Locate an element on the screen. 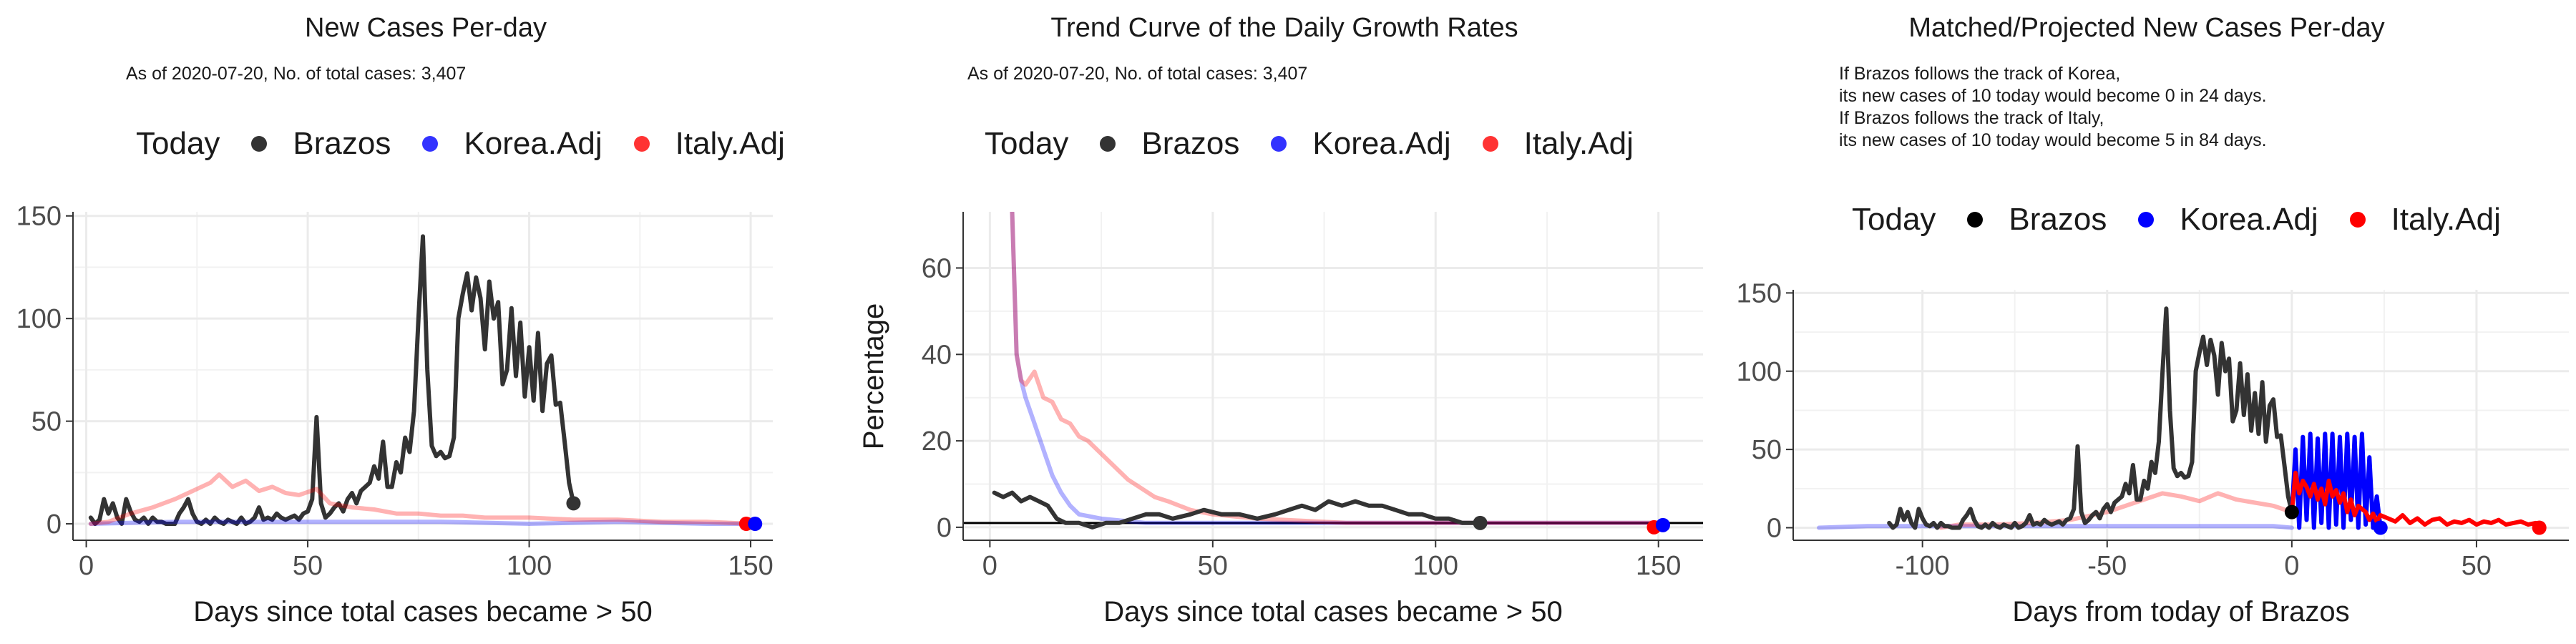 This screenshot has width=2576, height=644. endpoint-italy-adj is located at coordinates (2539, 527).